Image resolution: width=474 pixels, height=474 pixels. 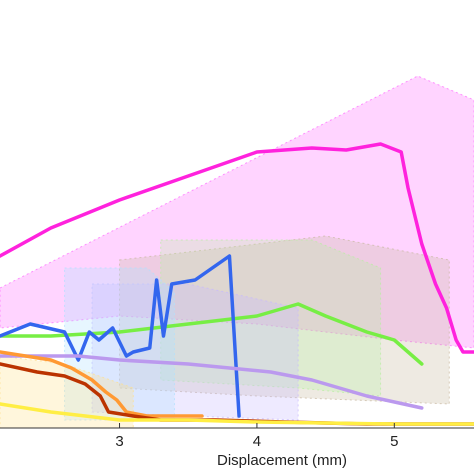 What do you see at coordinates (119, 441) in the screenshot?
I see `x-tick-label-0: 3` at bounding box center [119, 441].